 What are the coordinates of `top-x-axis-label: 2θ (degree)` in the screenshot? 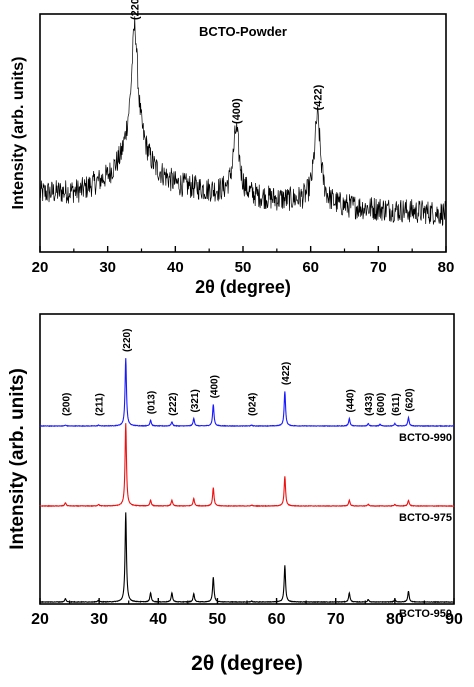 It's located at (243, 287).